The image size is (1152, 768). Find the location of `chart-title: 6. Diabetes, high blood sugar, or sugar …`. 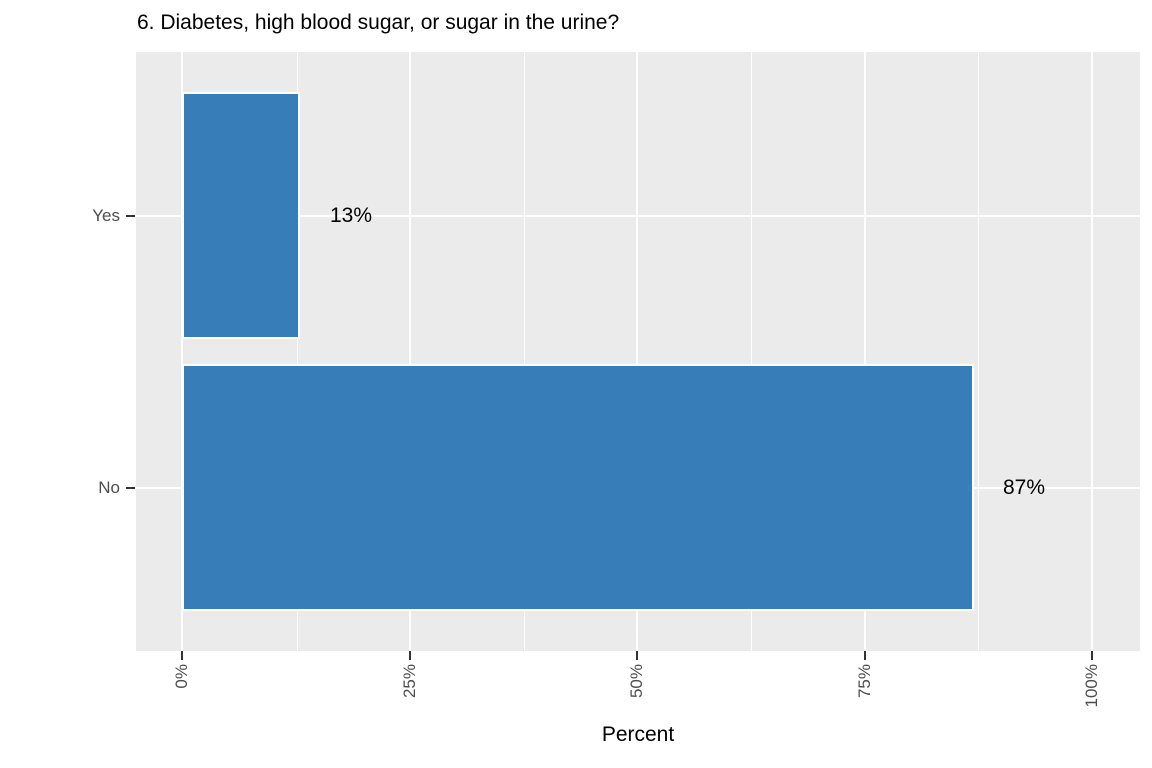

chart-title: 6. Diabetes, high blood sugar, or sugar … is located at coordinates (378, 22).